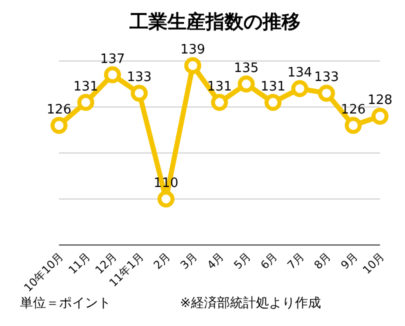  I want to click on x-tick-label: 5月, so click(242, 261).